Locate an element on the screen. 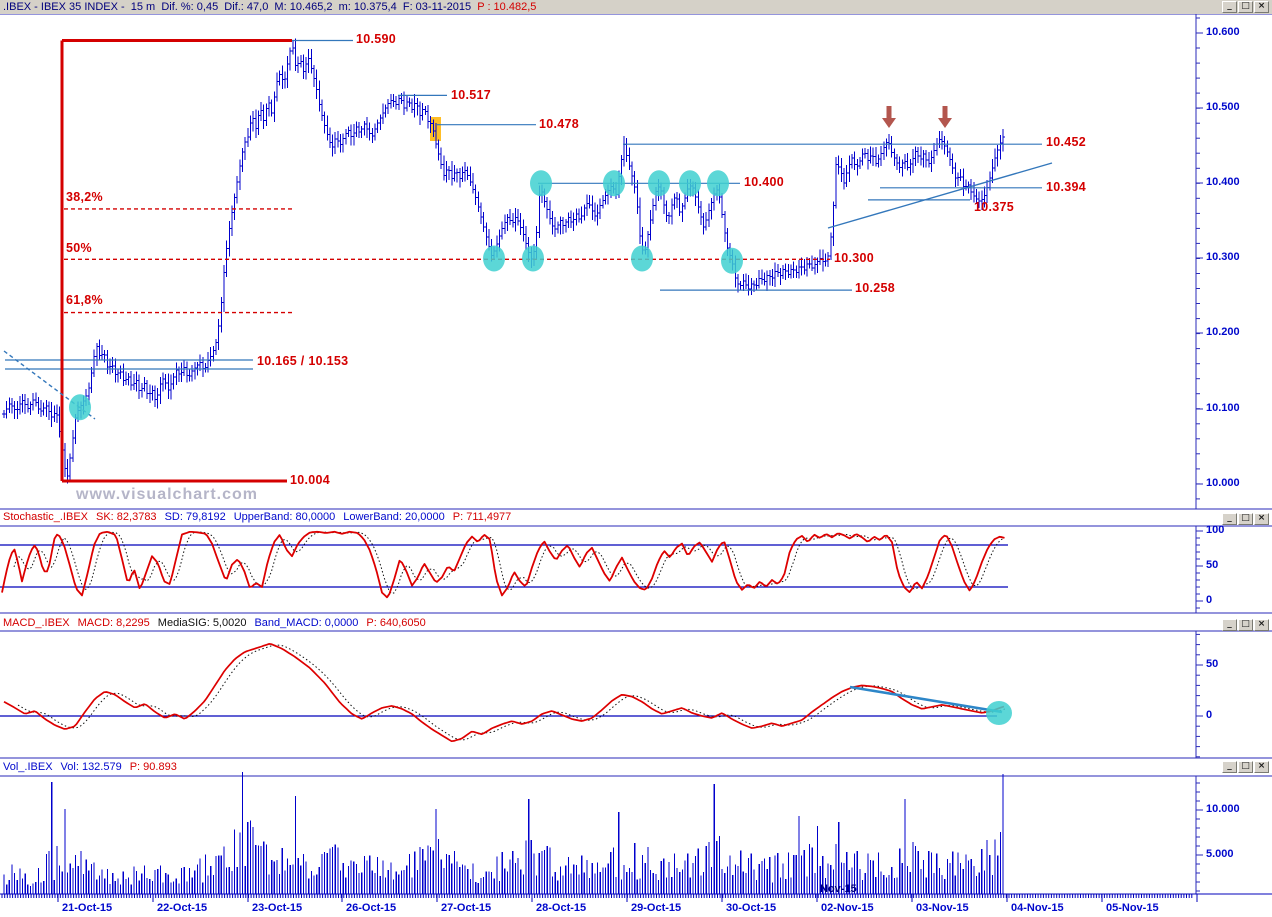  price-annotation-label: 10.300 is located at coordinates (854, 258).